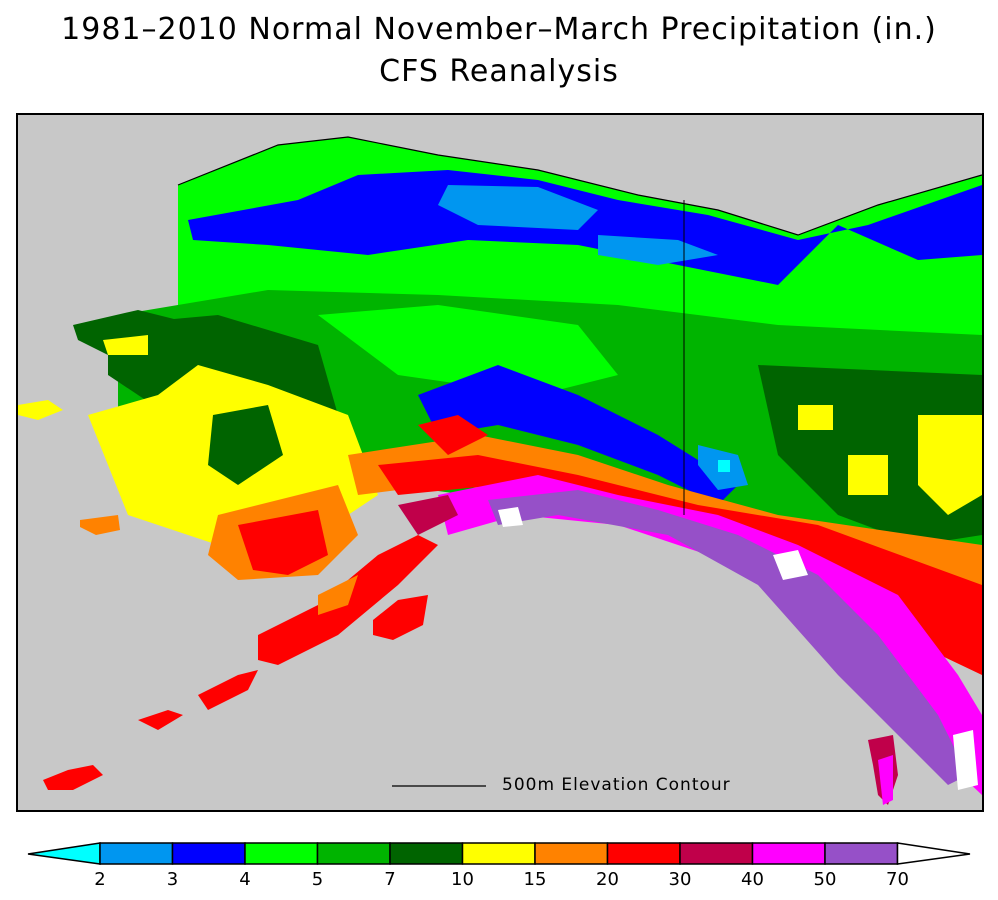  I want to click on aleutian-islands-west, so click(73, 777).